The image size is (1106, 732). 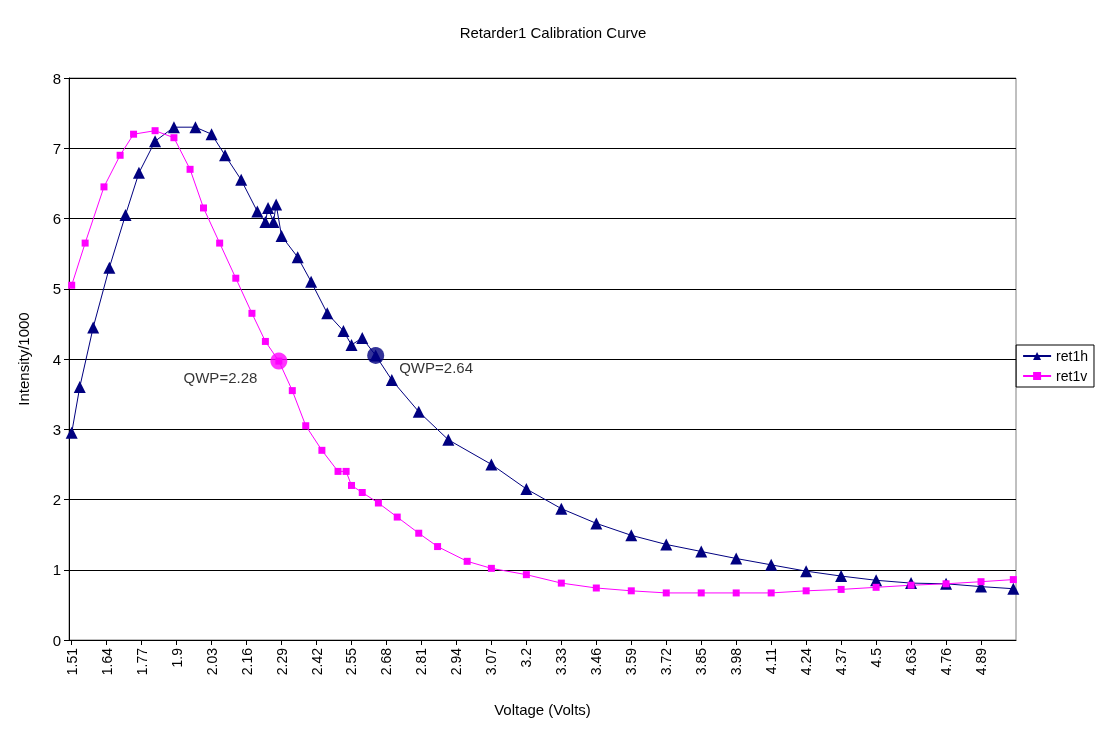 I want to click on x-tick-label: 2.03, so click(x=211, y=661).